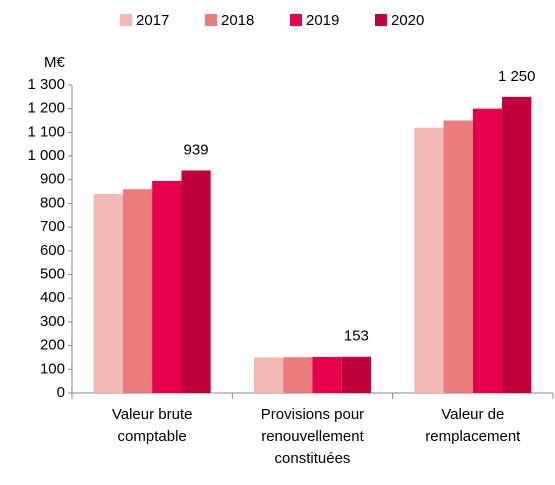 Image resolution: width=555 pixels, height=485 pixels. What do you see at coordinates (46, 108) in the screenshot?
I see `y-tick-label: 1 200` at bounding box center [46, 108].